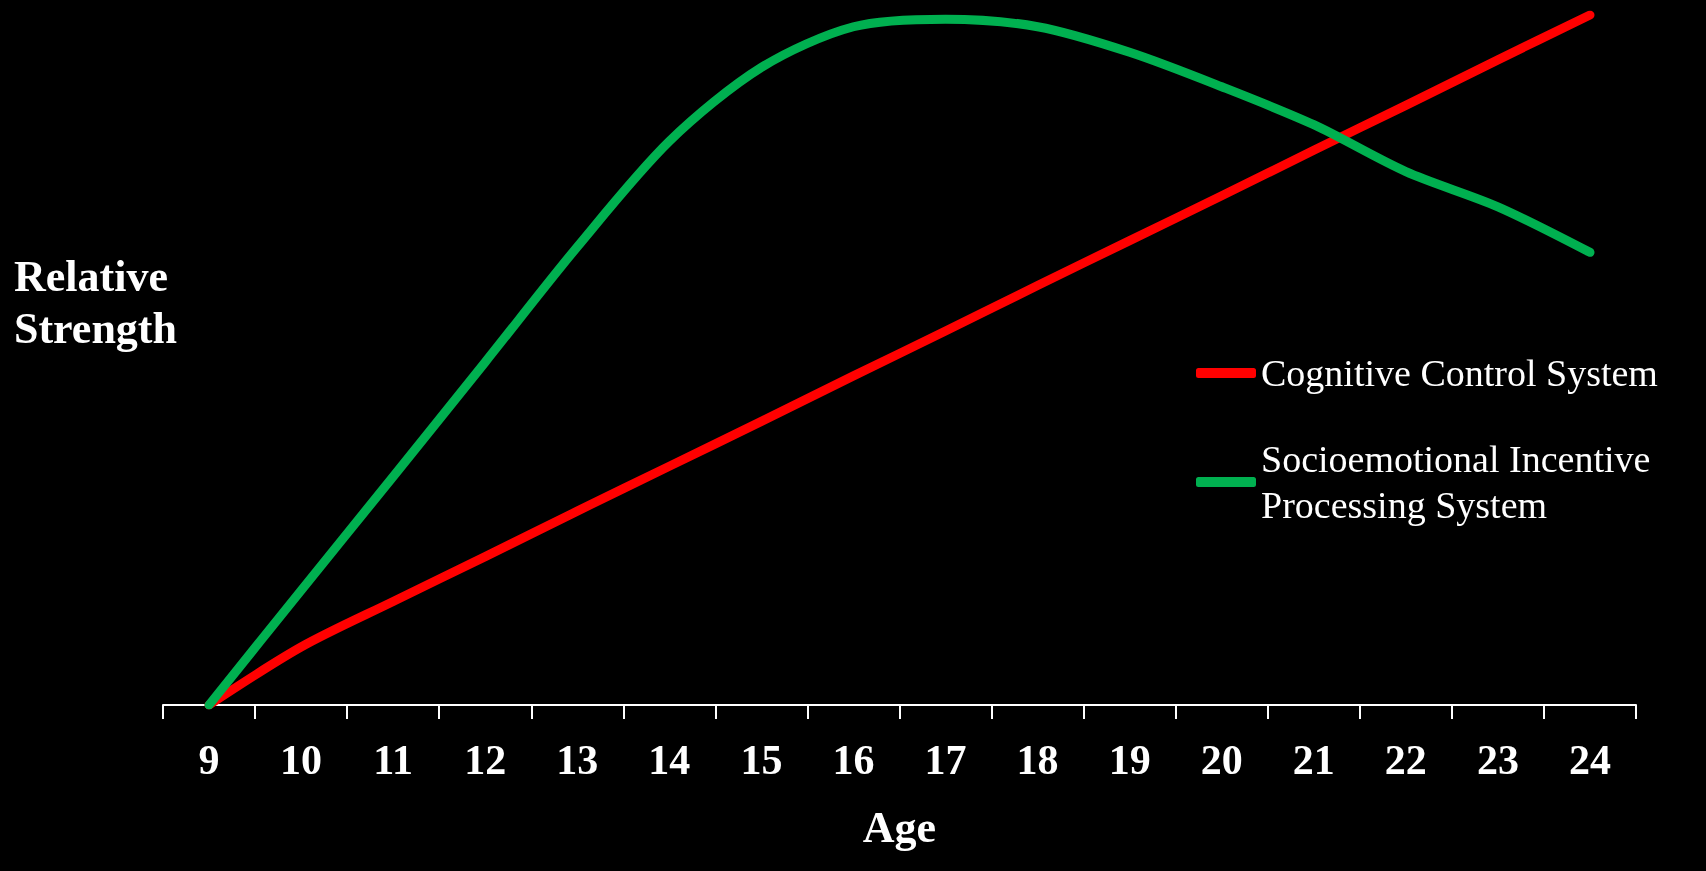 The image size is (1706, 871). Describe the element at coordinates (899, 827) in the screenshot. I see `x-axis-title: Age` at that location.